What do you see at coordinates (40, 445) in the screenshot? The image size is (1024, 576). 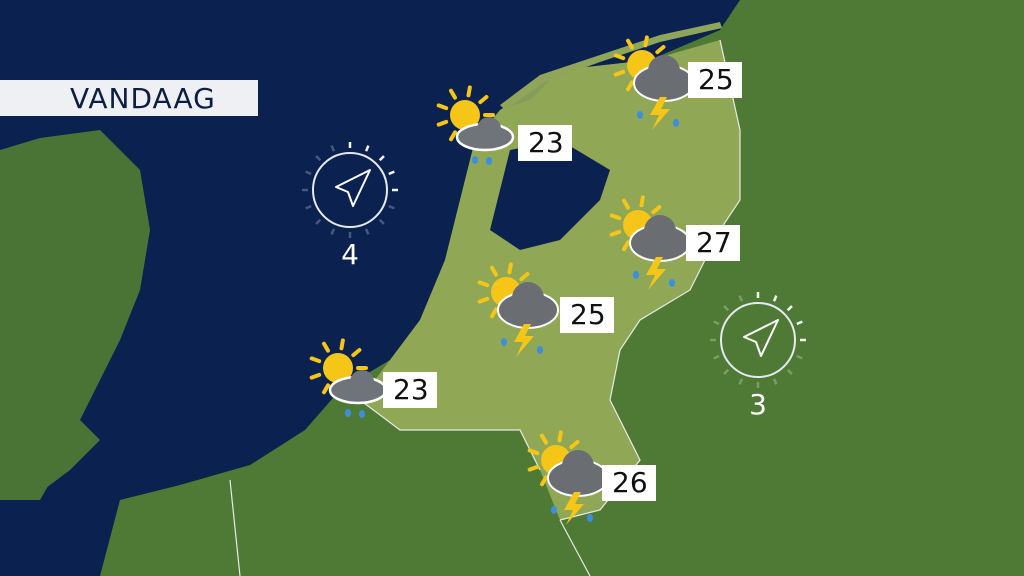 I see `great-britain-coast-east` at bounding box center [40, 445].